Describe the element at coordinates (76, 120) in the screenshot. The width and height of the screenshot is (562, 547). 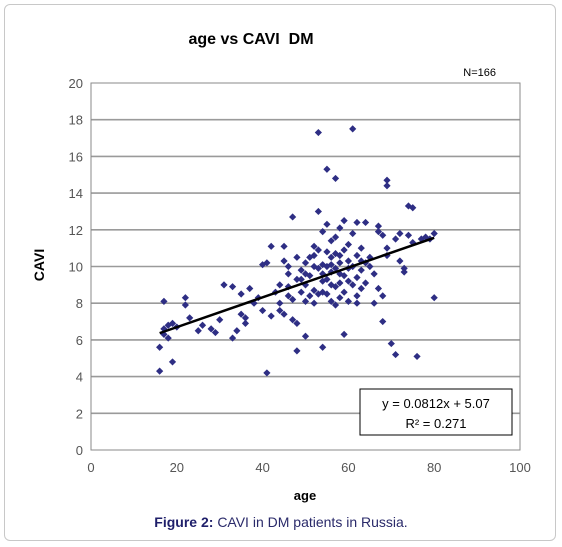
I see `y-tick-label: 18` at that location.